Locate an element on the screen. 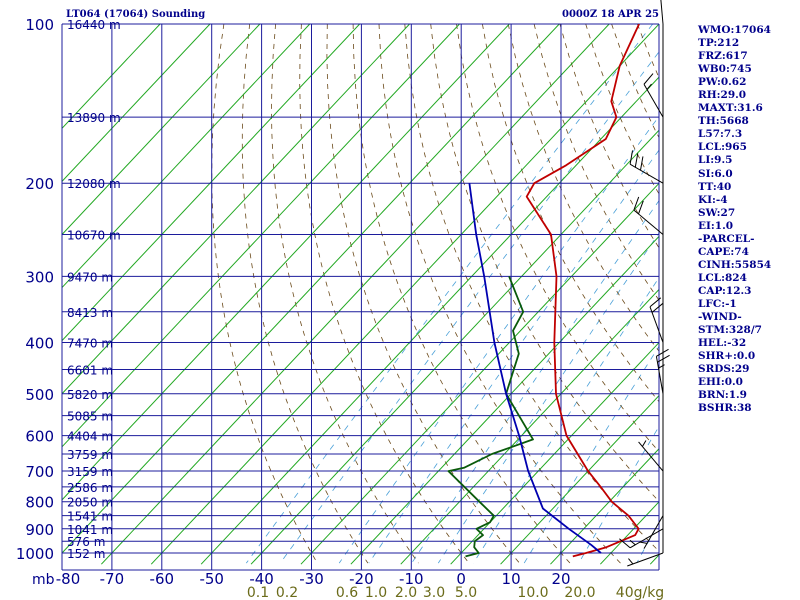 The width and height of the screenshot is (800, 600). pressure-tick-label: 900 is located at coordinates (39, 530).